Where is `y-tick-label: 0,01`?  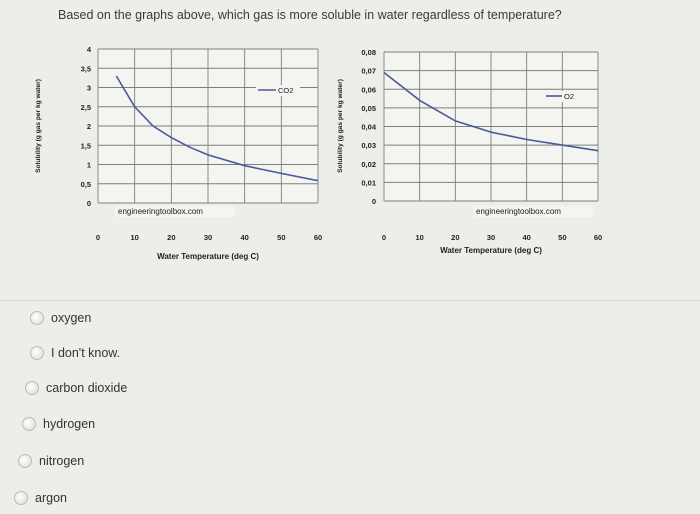
y-tick-label: 0,01 is located at coordinates (368, 182).